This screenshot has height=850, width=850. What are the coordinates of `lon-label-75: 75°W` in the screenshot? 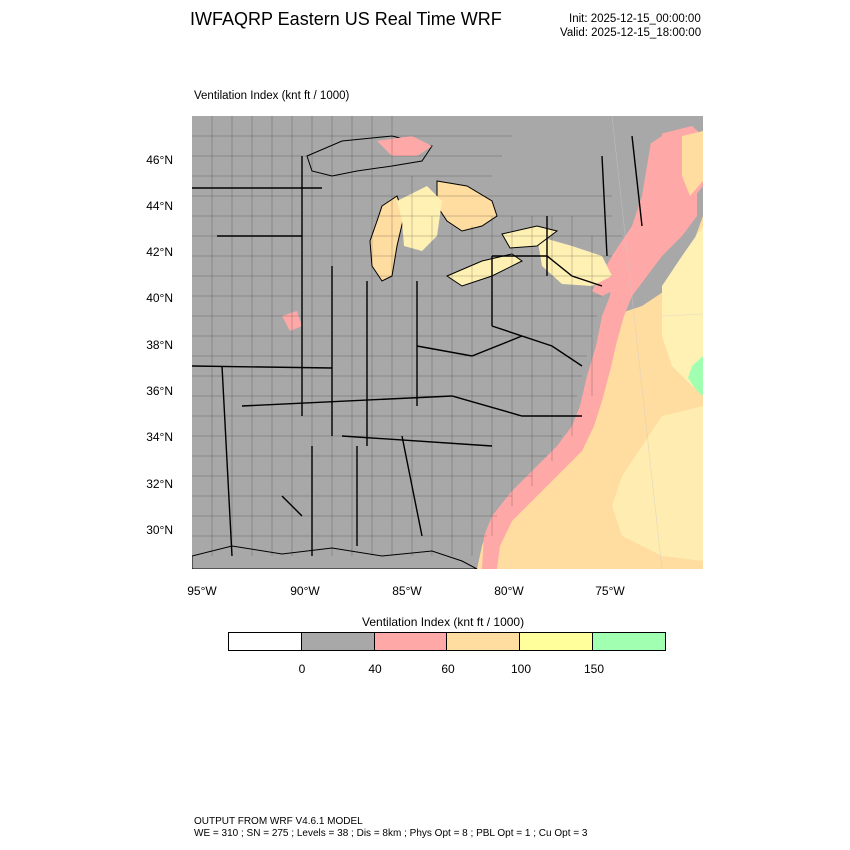 It's located at (610, 591).